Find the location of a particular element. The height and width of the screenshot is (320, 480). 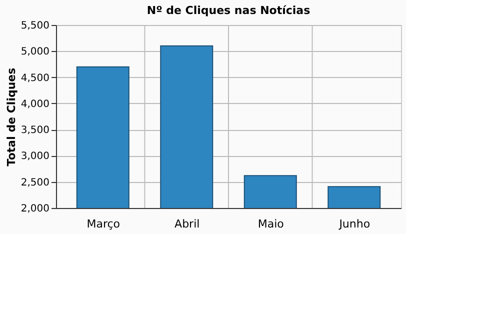

y-tick-label: 2,000 is located at coordinates (35, 209).